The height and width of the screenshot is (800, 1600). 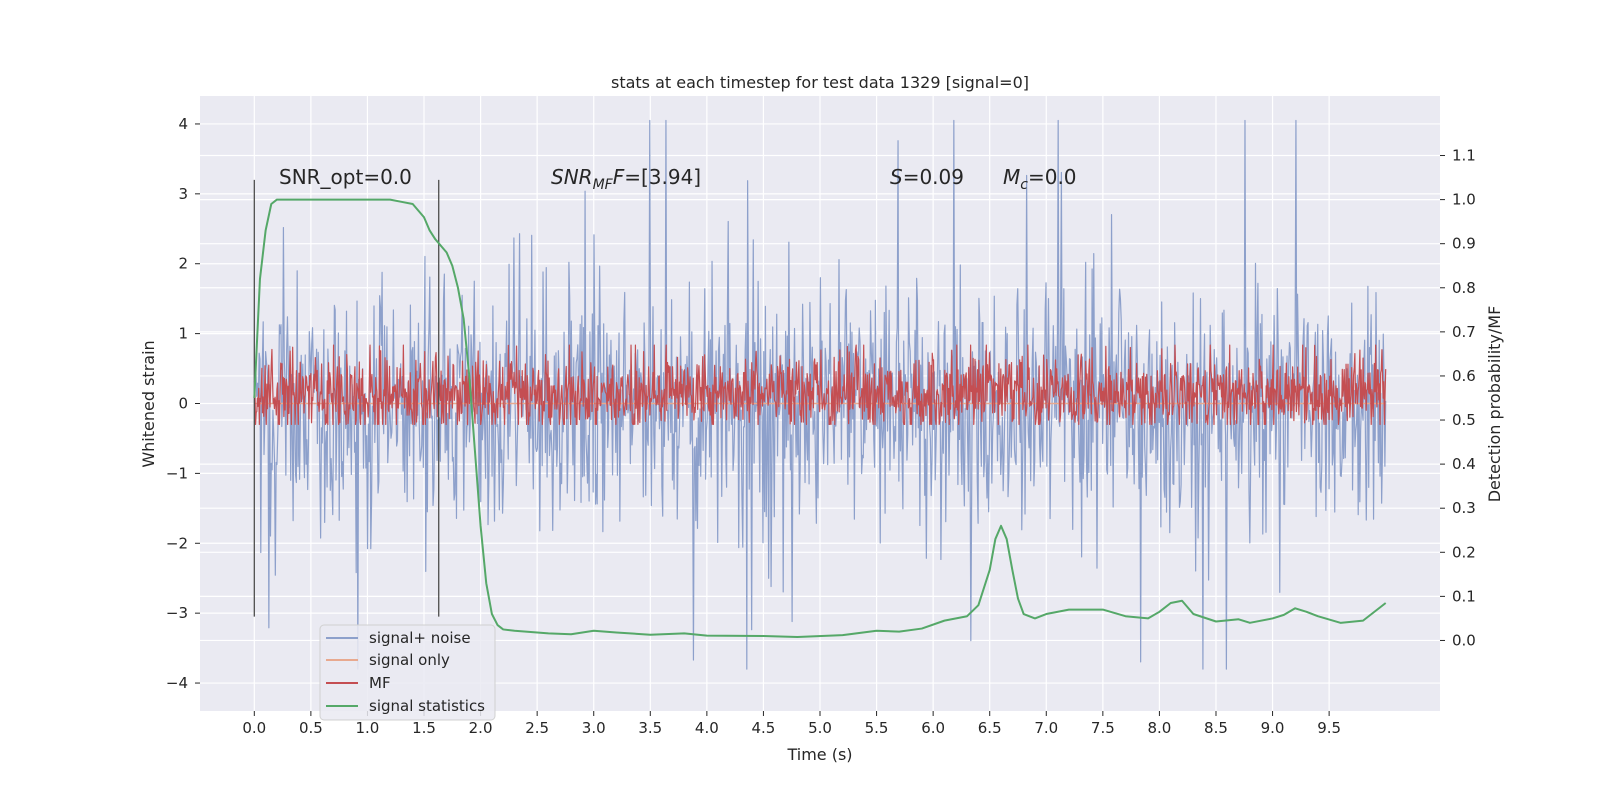 I want to click on annotation-snr-mf-value: =[3.94], so click(x=662, y=177).